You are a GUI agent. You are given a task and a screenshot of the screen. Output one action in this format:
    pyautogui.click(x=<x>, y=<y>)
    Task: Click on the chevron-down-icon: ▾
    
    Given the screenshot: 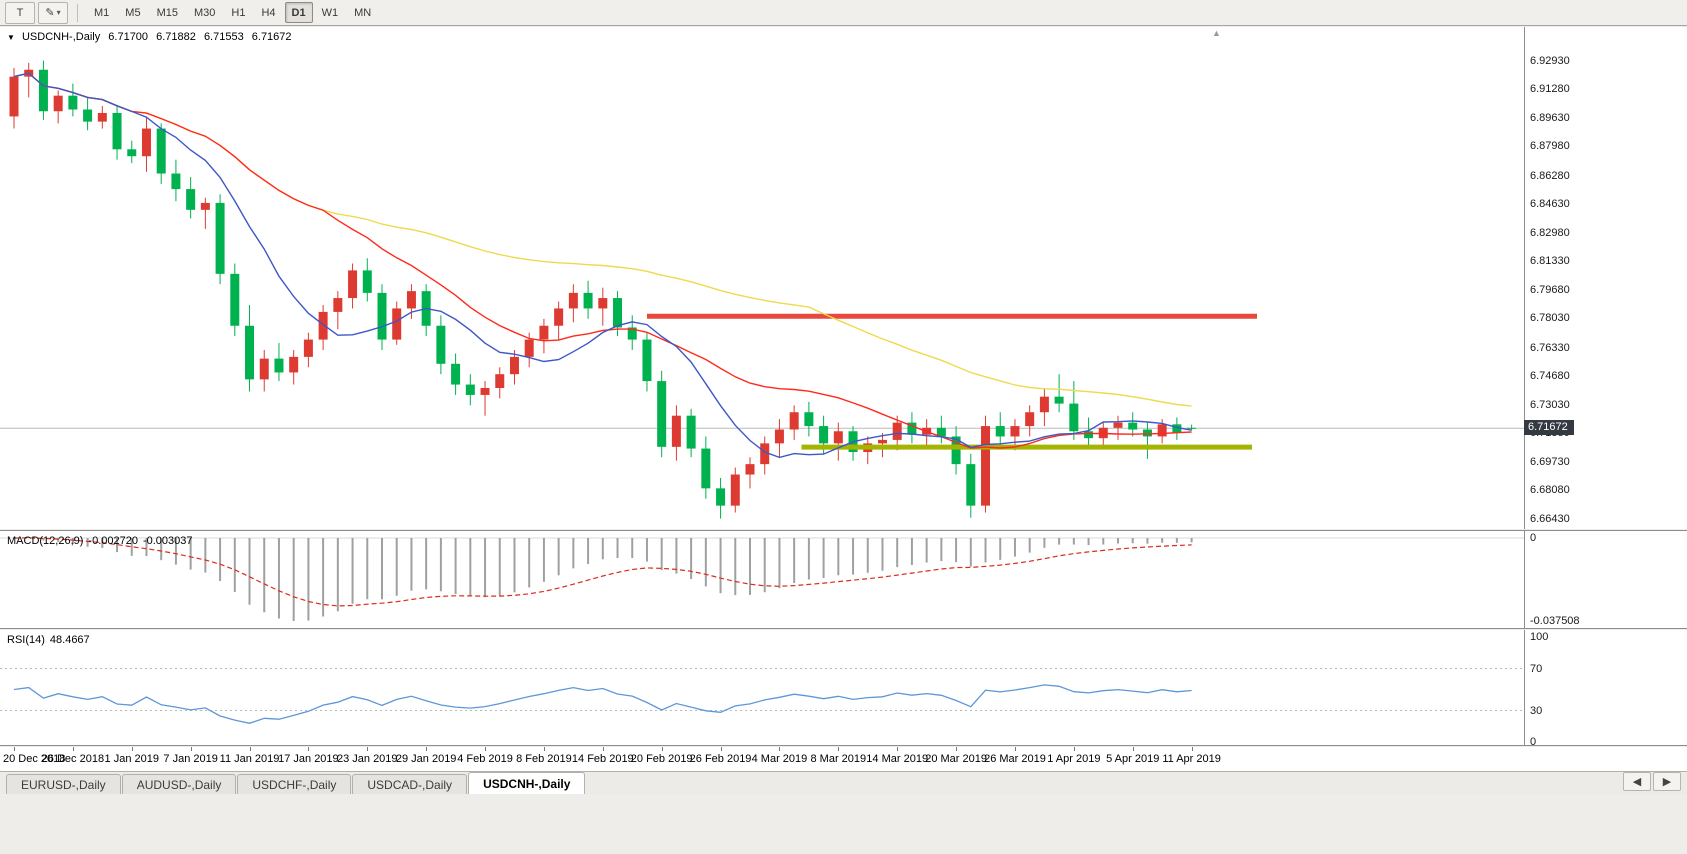 What is the action you would take?
    pyautogui.click(x=58, y=12)
    